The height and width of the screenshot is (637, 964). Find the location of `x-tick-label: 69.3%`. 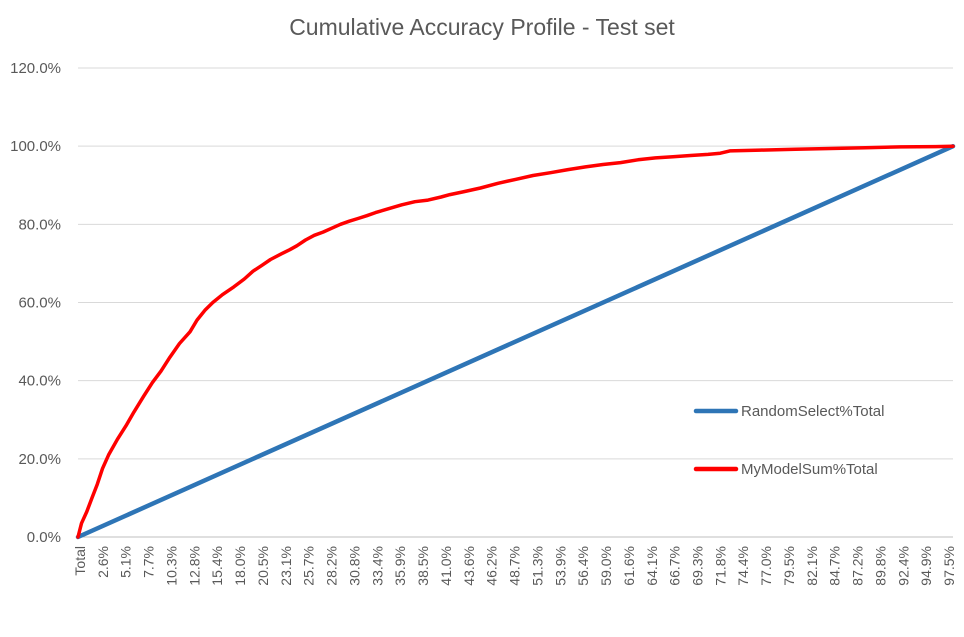

x-tick-label: 69.3% is located at coordinates (697, 566).